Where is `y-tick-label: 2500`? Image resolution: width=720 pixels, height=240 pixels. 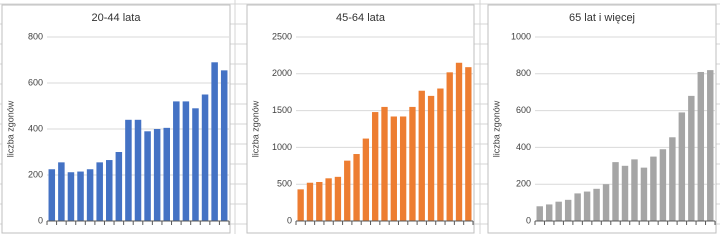 y-tick-label: 2500 is located at coordinates (282, 36).